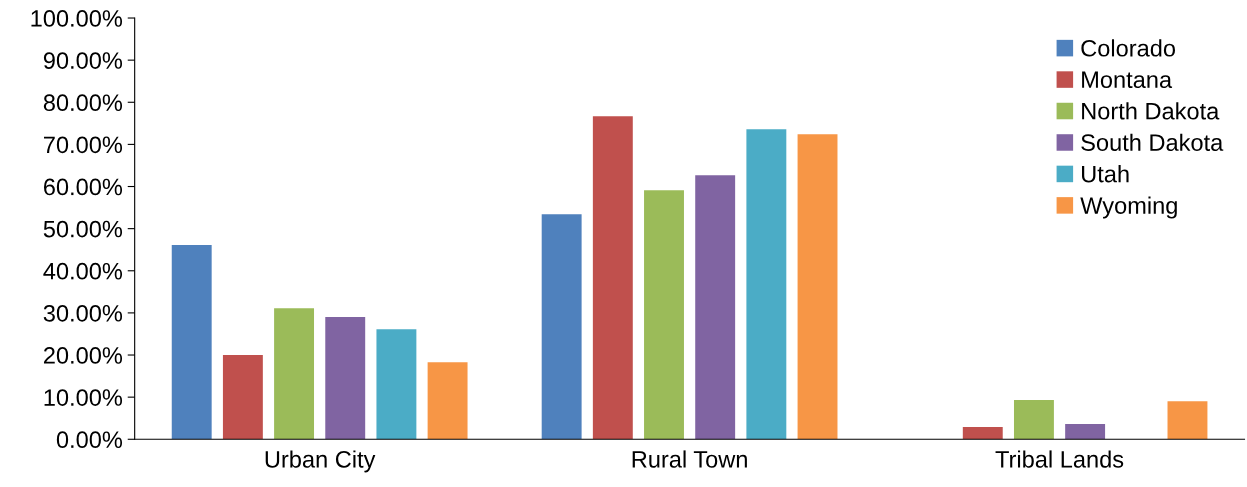 The image size is (1247, 487). I want to click on x-tick-label: Rural Town, so click(689, 459).